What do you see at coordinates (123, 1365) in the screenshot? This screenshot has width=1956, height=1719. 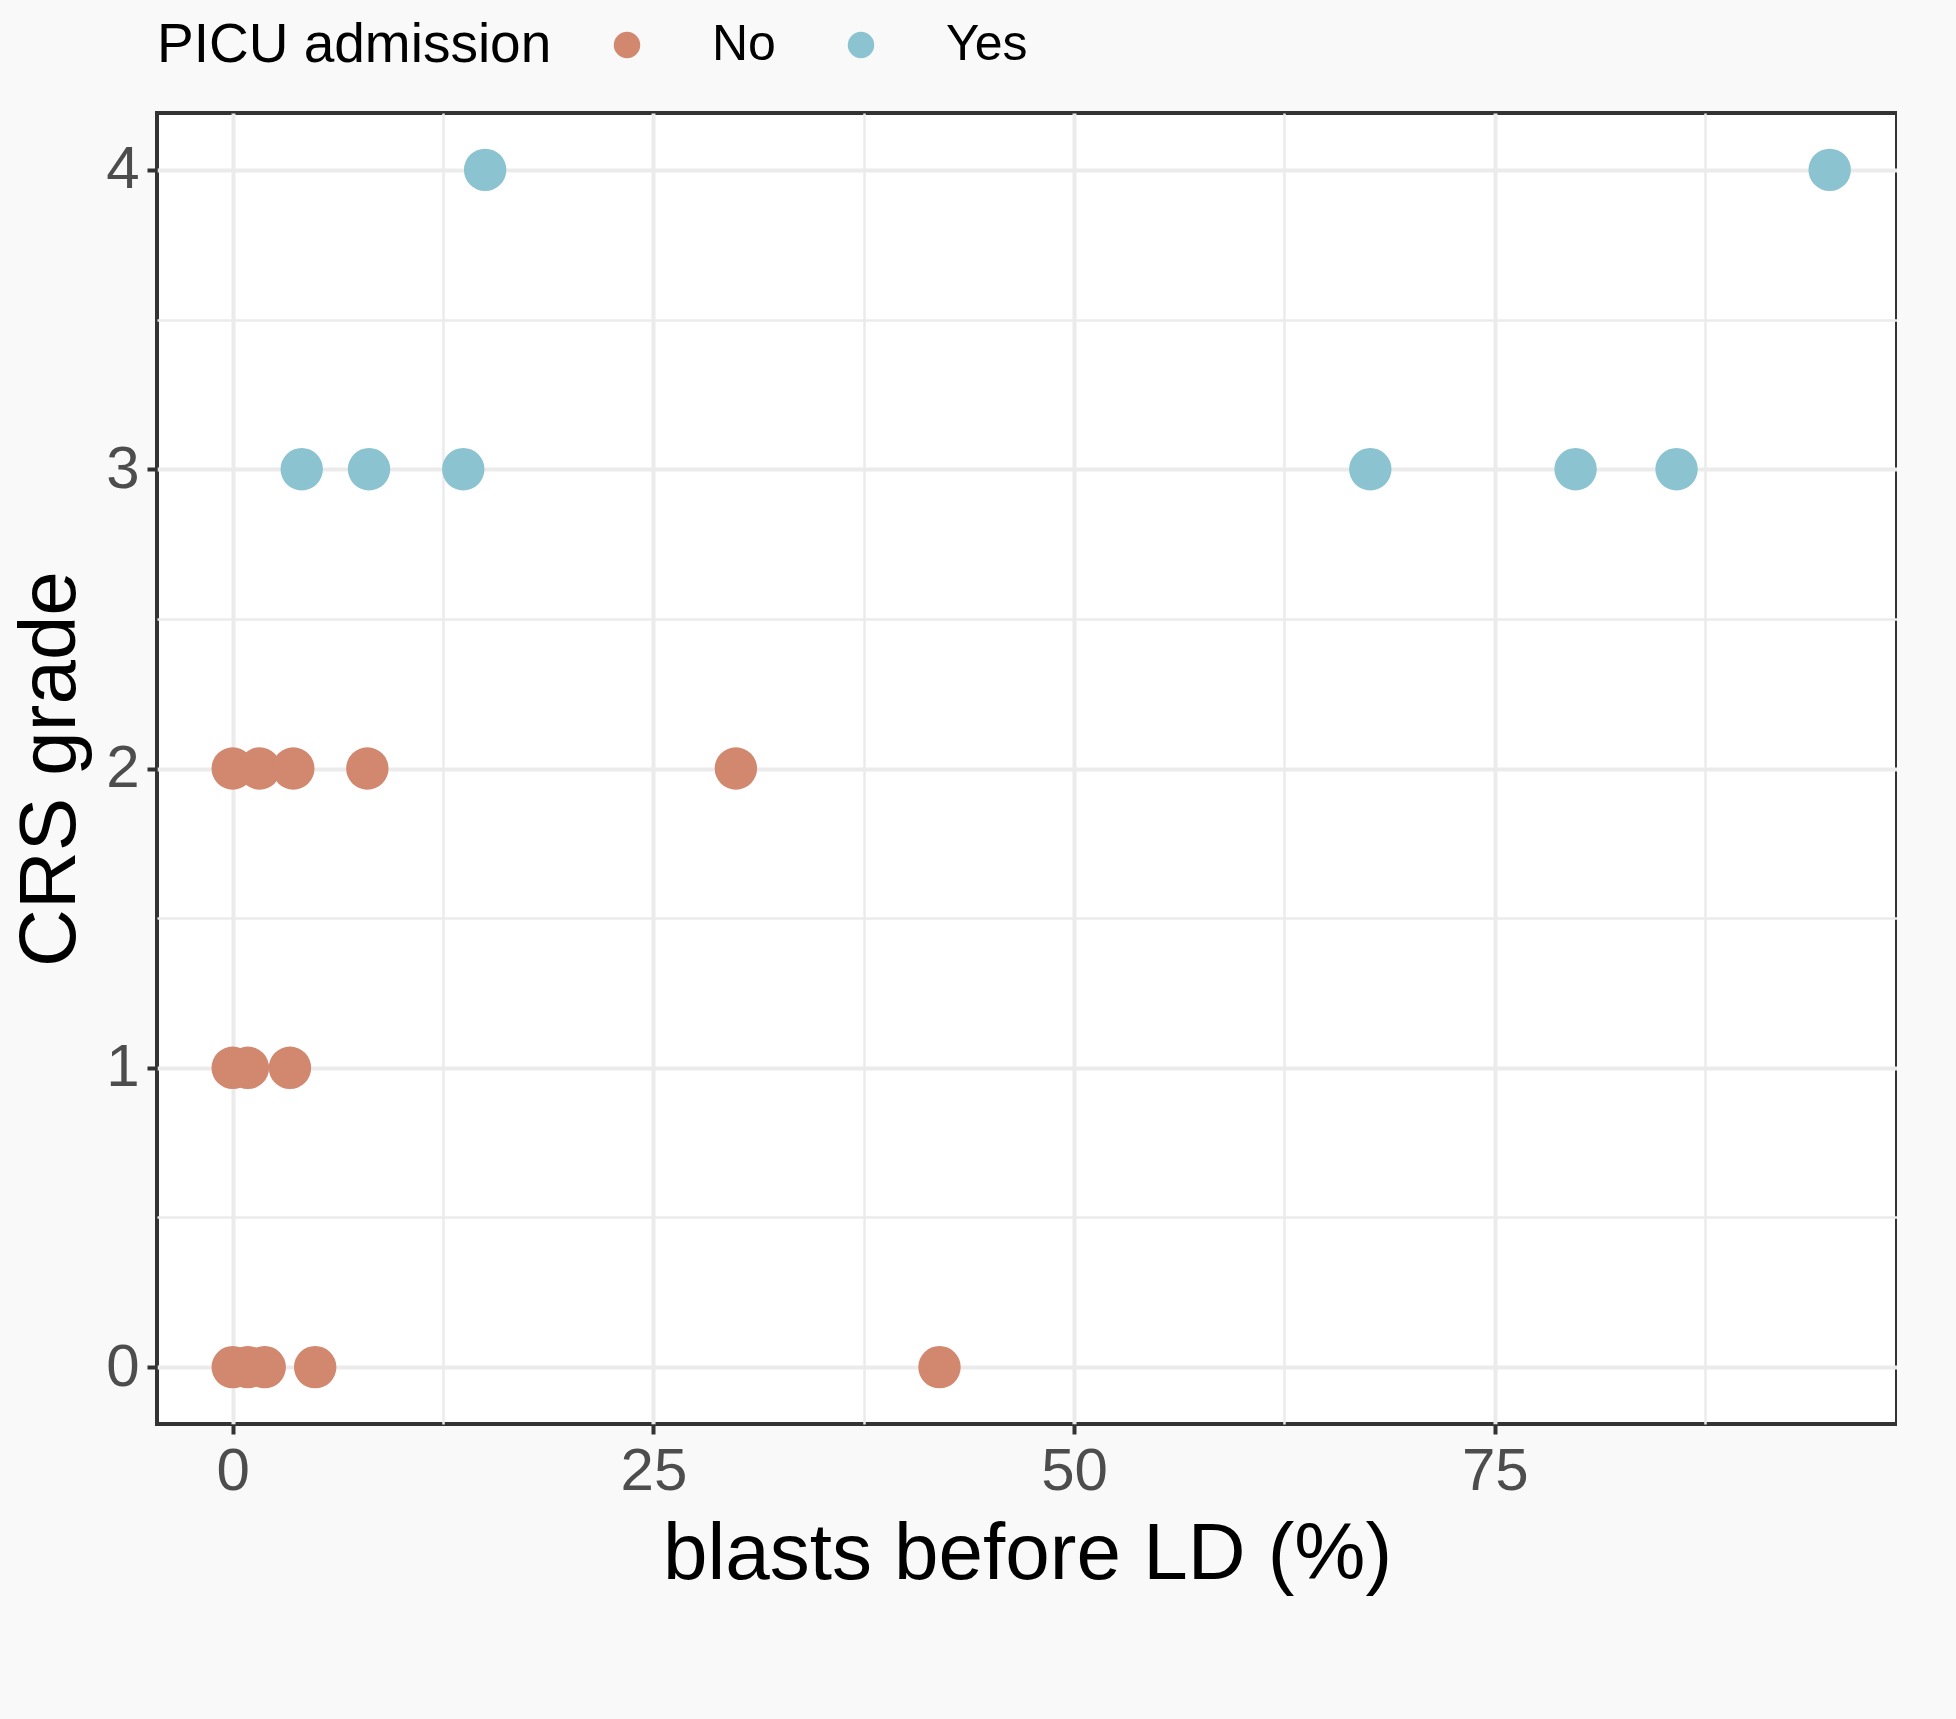 I see `y-tick-label: 0` at bounding box center [123, 1365].